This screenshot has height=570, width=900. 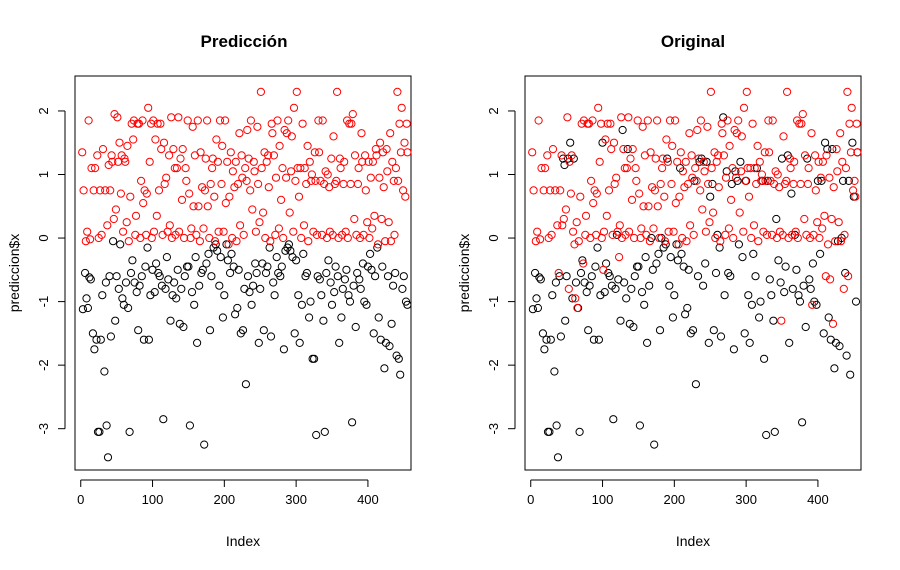 I want to click on y-tick-label: 0, so click(x=493, y=237).